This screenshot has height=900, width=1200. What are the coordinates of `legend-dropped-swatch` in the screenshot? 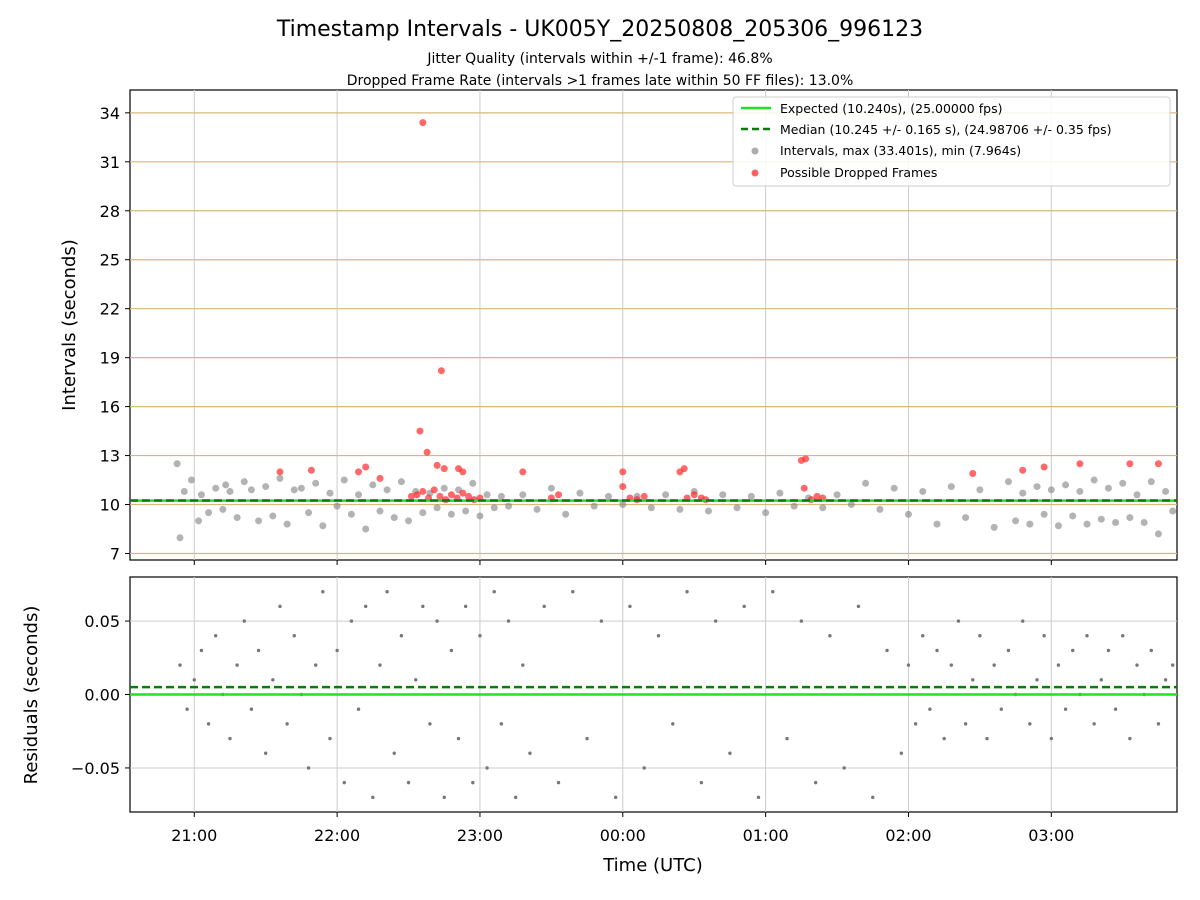 It's located at (755, 173).